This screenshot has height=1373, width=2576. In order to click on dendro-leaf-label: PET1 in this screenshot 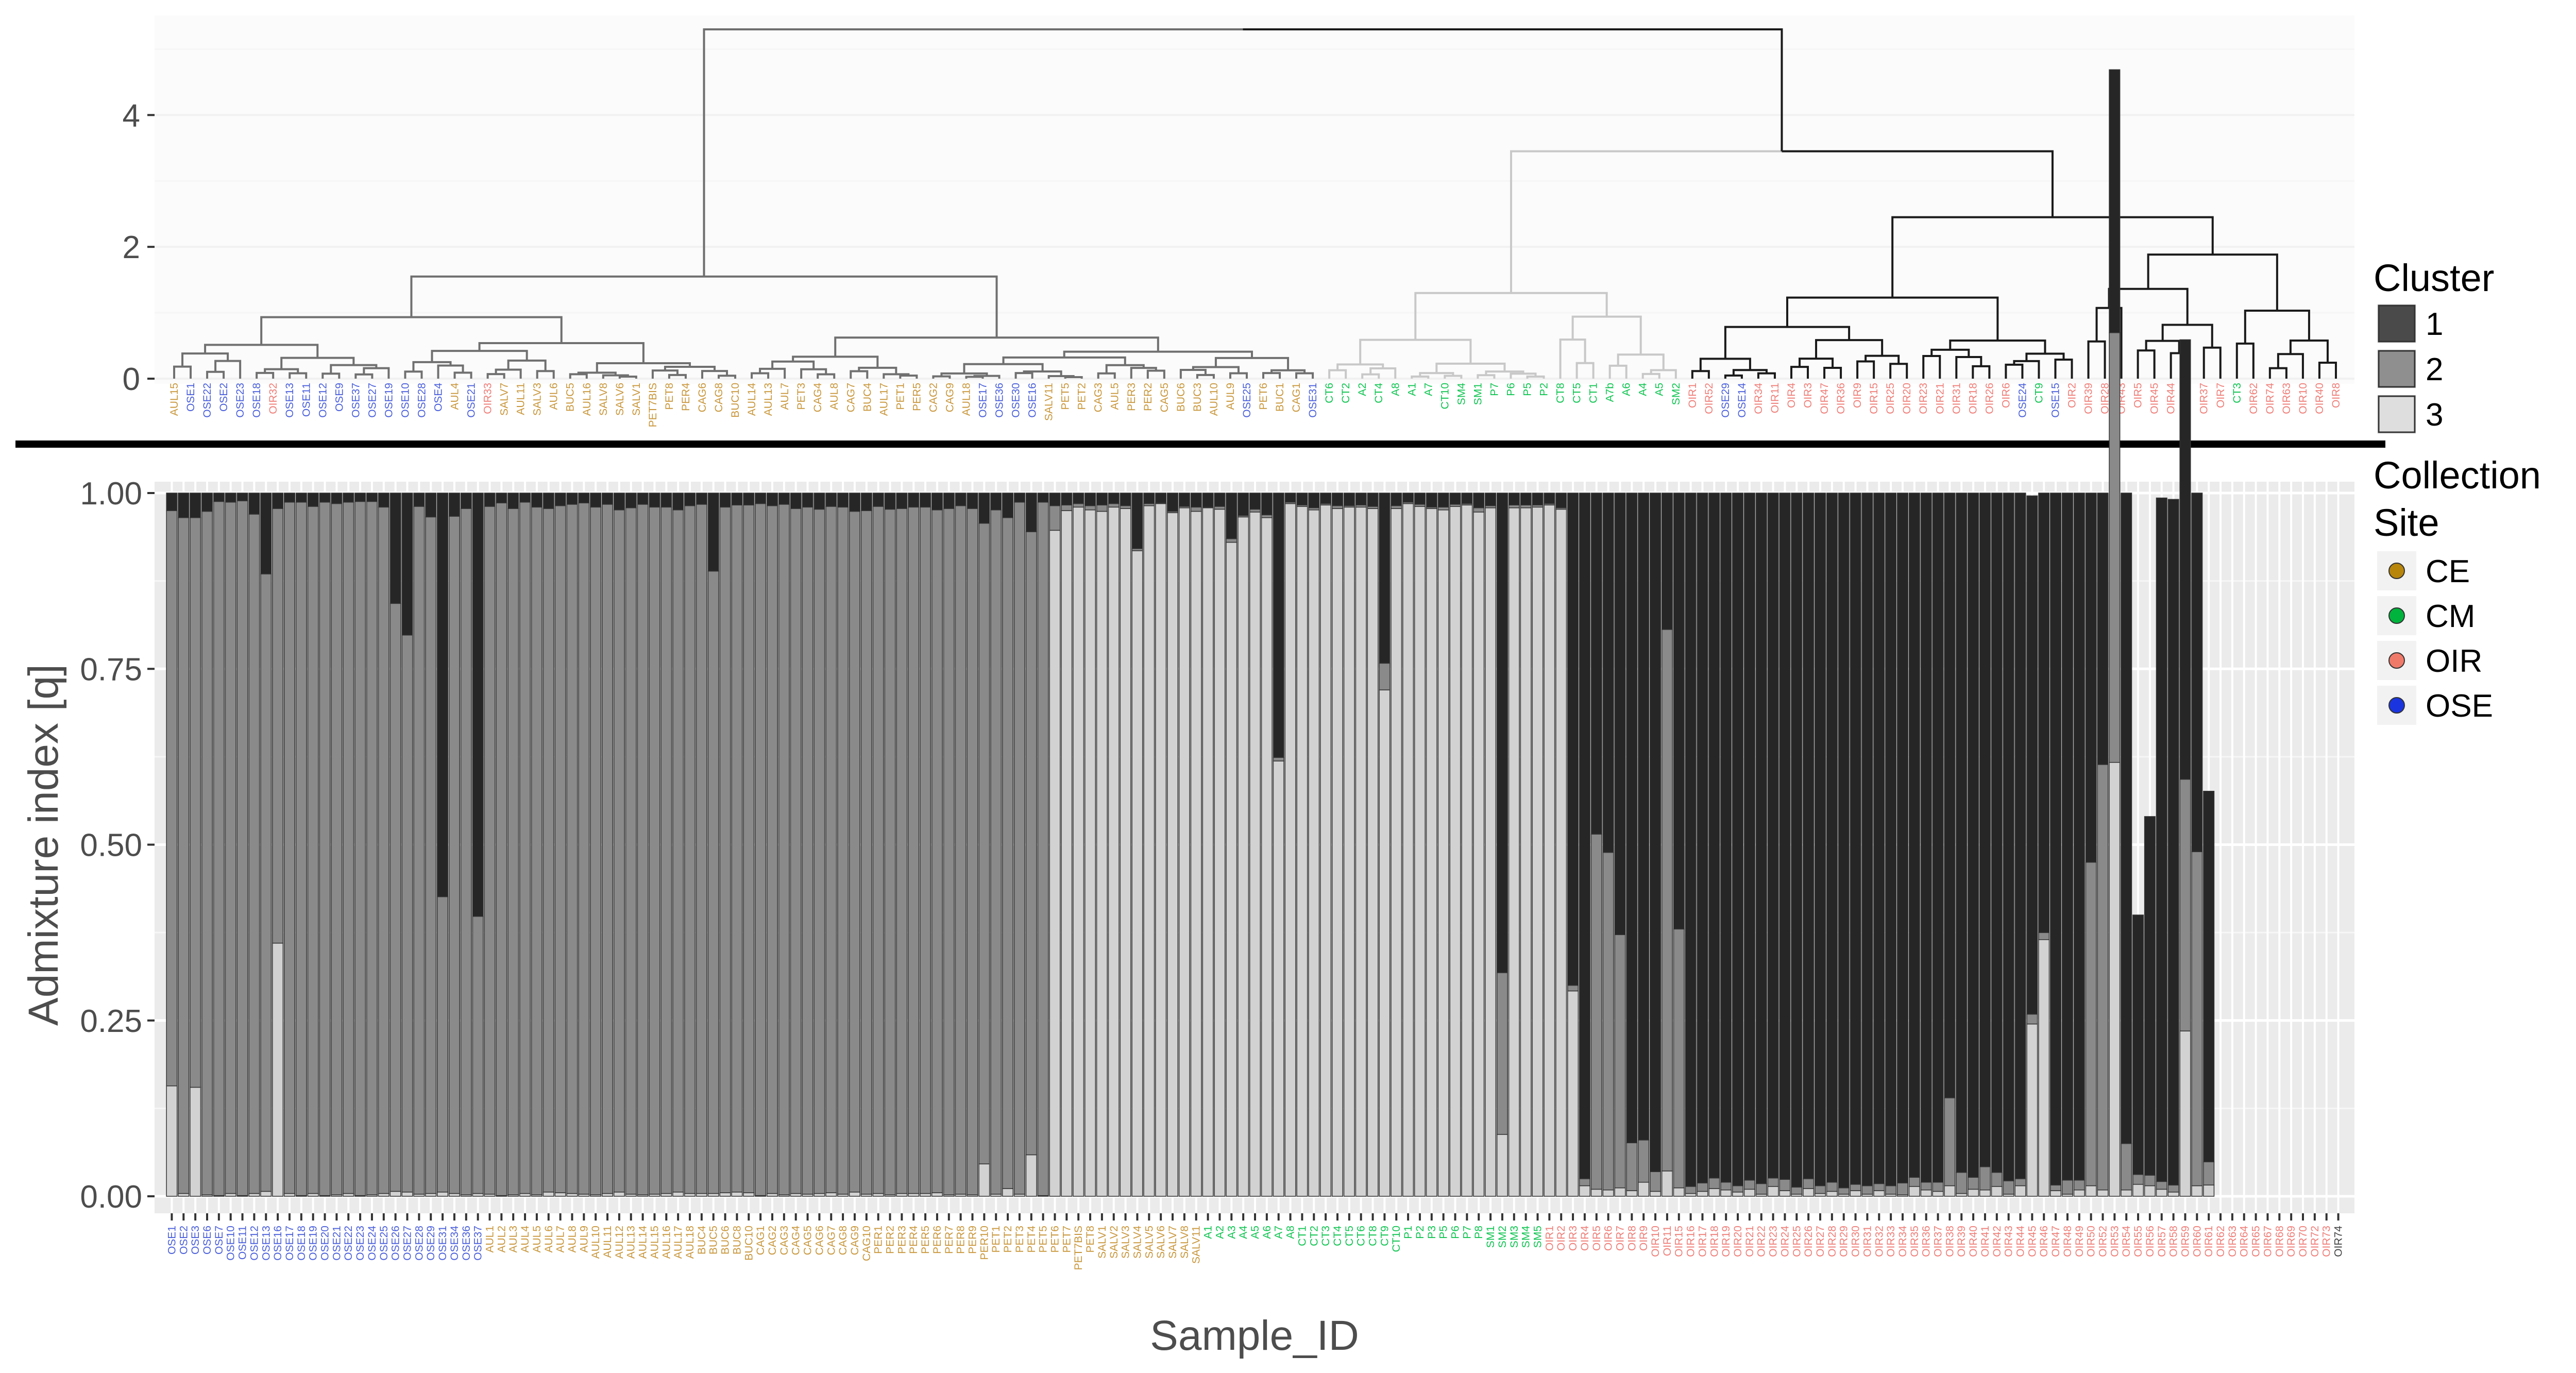, I will do `click(900, 396)`.